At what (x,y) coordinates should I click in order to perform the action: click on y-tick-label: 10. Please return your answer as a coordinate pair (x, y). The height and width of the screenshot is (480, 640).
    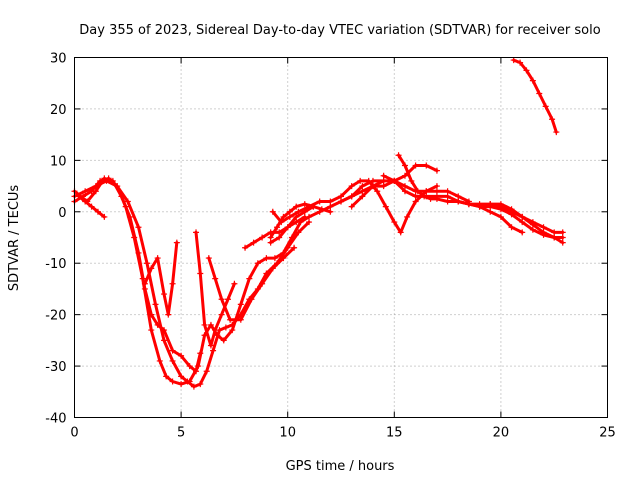
    Looking at the image, I should click on (58, 161).